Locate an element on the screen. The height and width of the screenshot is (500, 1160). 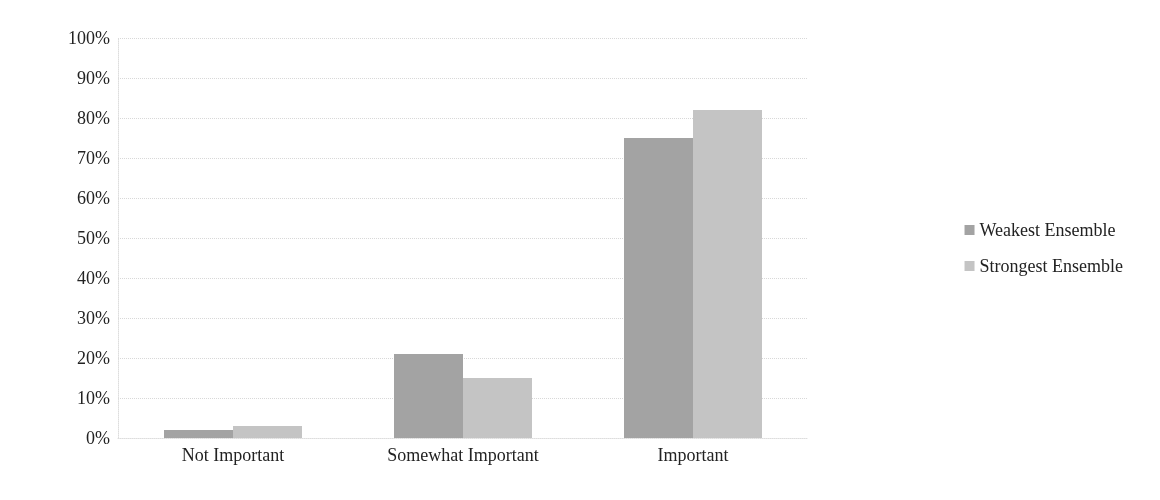
y-tick-label: 10% is located at coordinates (93, 398).